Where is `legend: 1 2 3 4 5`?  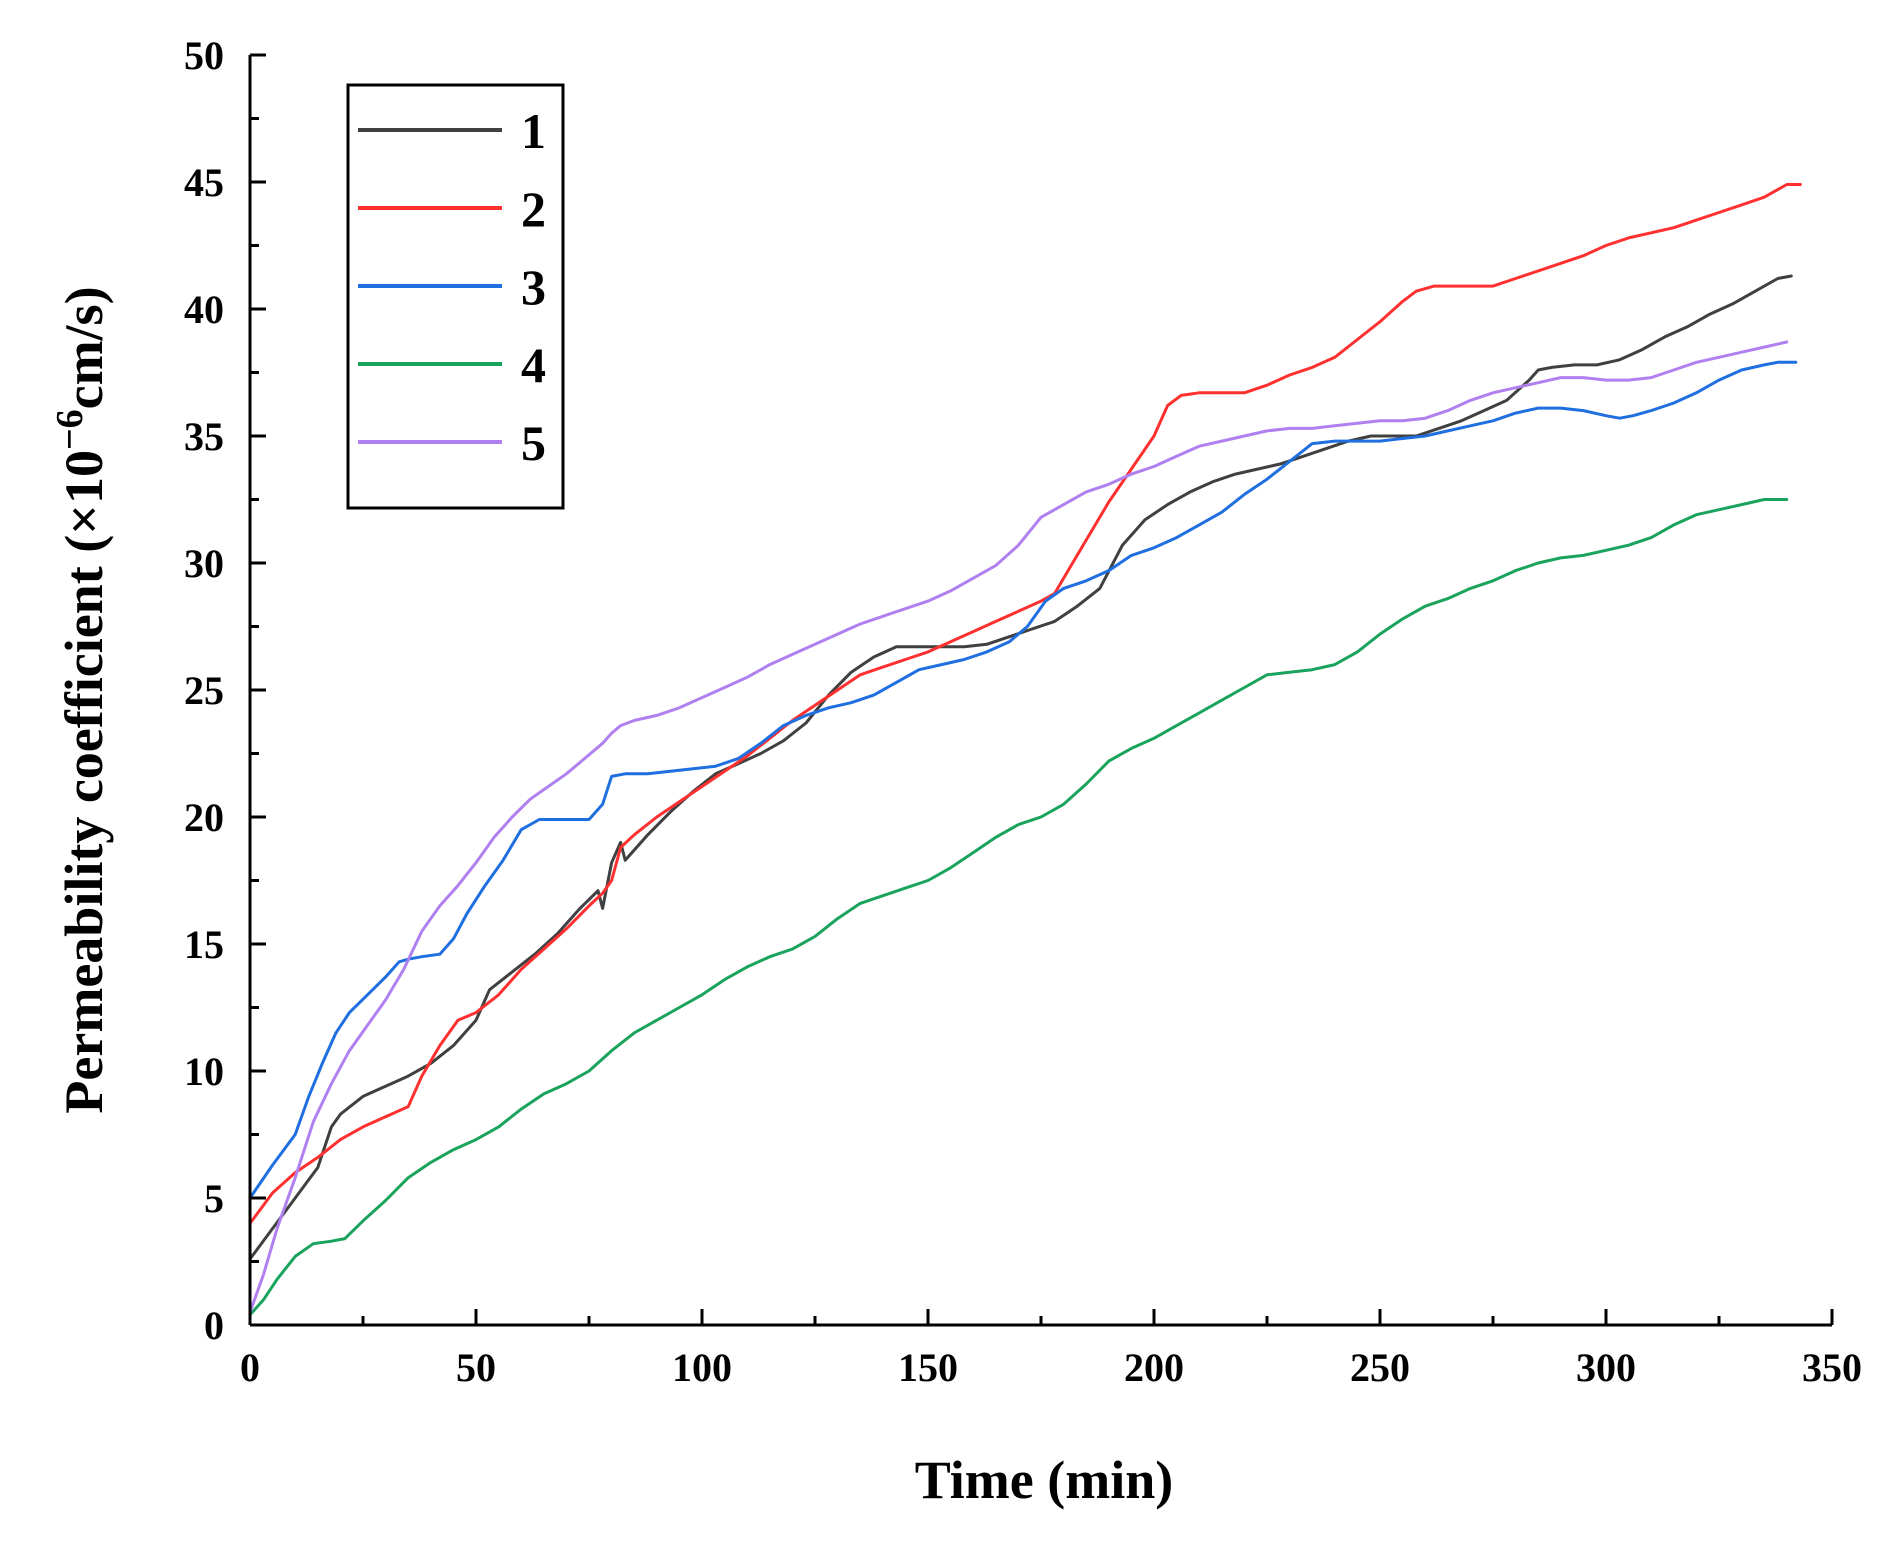 legend: 1 2 3 4 5 is located at coordinates (455, 296).